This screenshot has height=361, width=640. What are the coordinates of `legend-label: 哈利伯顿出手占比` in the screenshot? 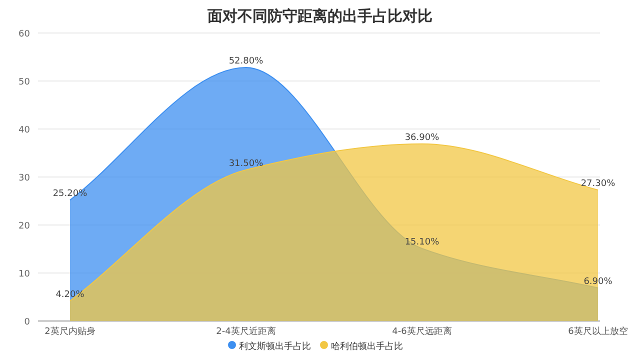 It's located at (367, 346).